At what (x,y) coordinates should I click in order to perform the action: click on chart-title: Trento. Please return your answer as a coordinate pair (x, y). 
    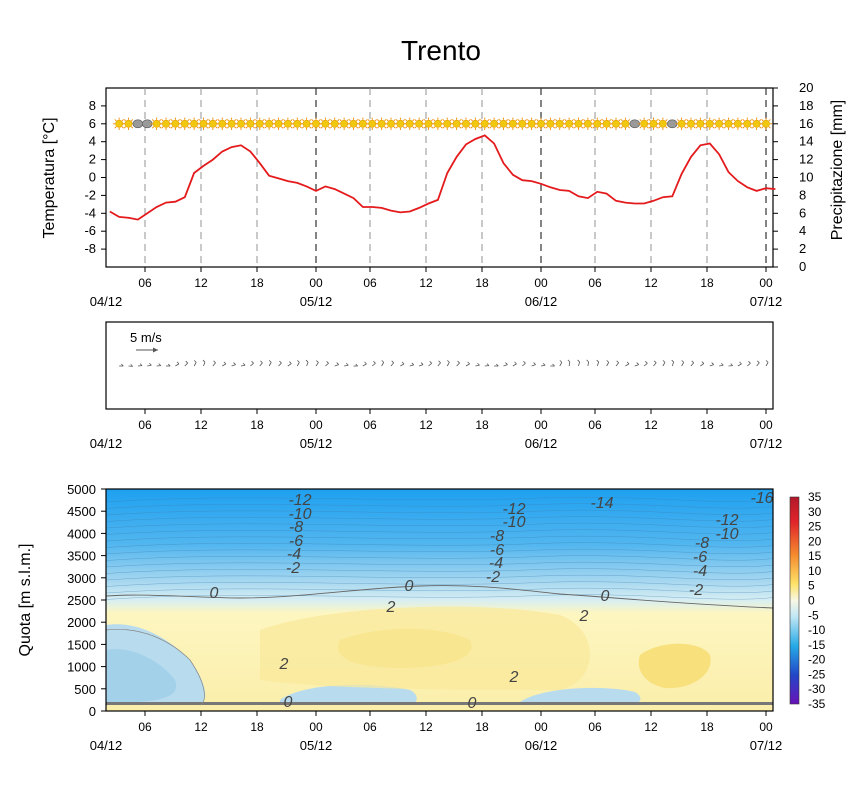
    Looking at the image, I should click on (441, 50).